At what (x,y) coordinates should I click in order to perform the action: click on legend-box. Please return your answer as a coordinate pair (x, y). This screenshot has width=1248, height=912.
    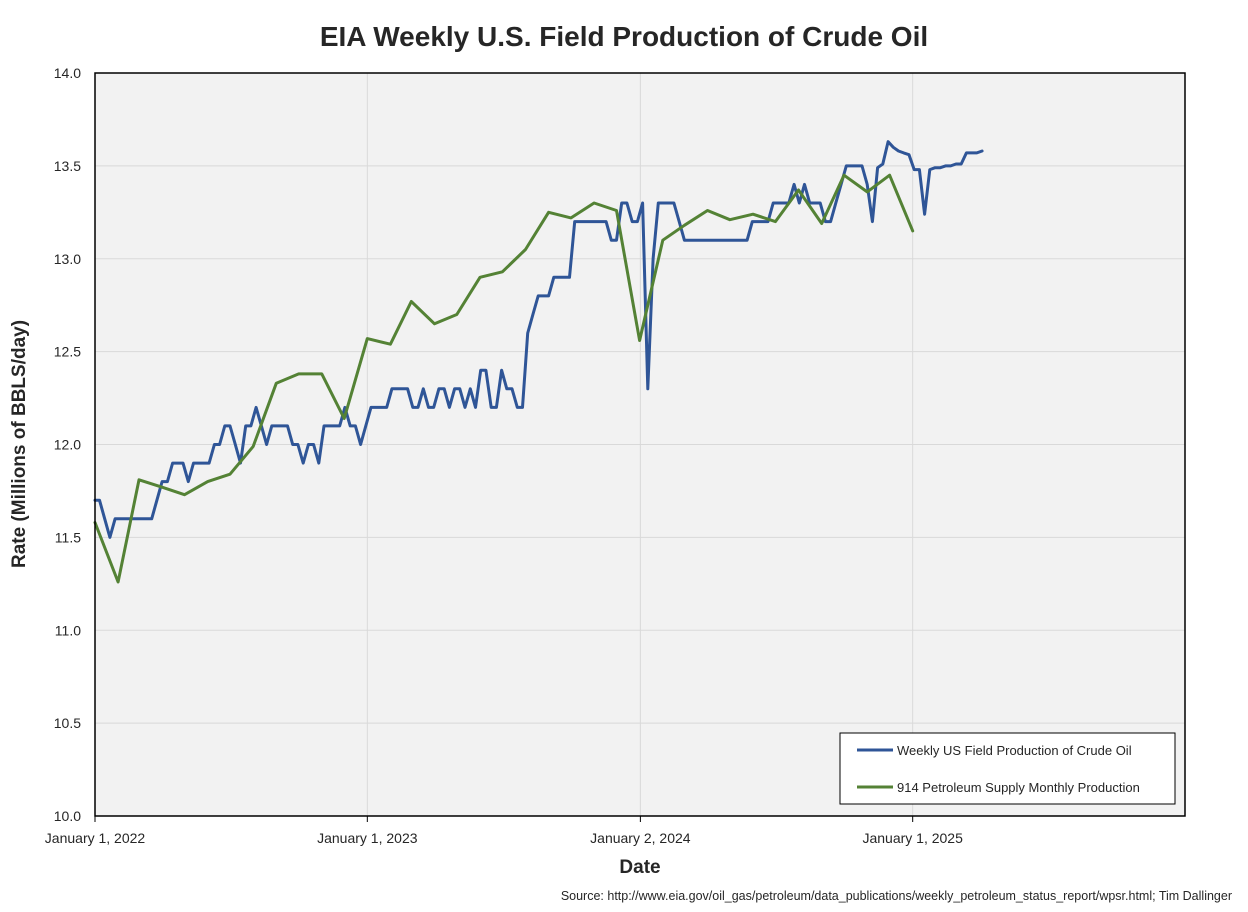
    Looking at the image, I should click on (1007, 768).